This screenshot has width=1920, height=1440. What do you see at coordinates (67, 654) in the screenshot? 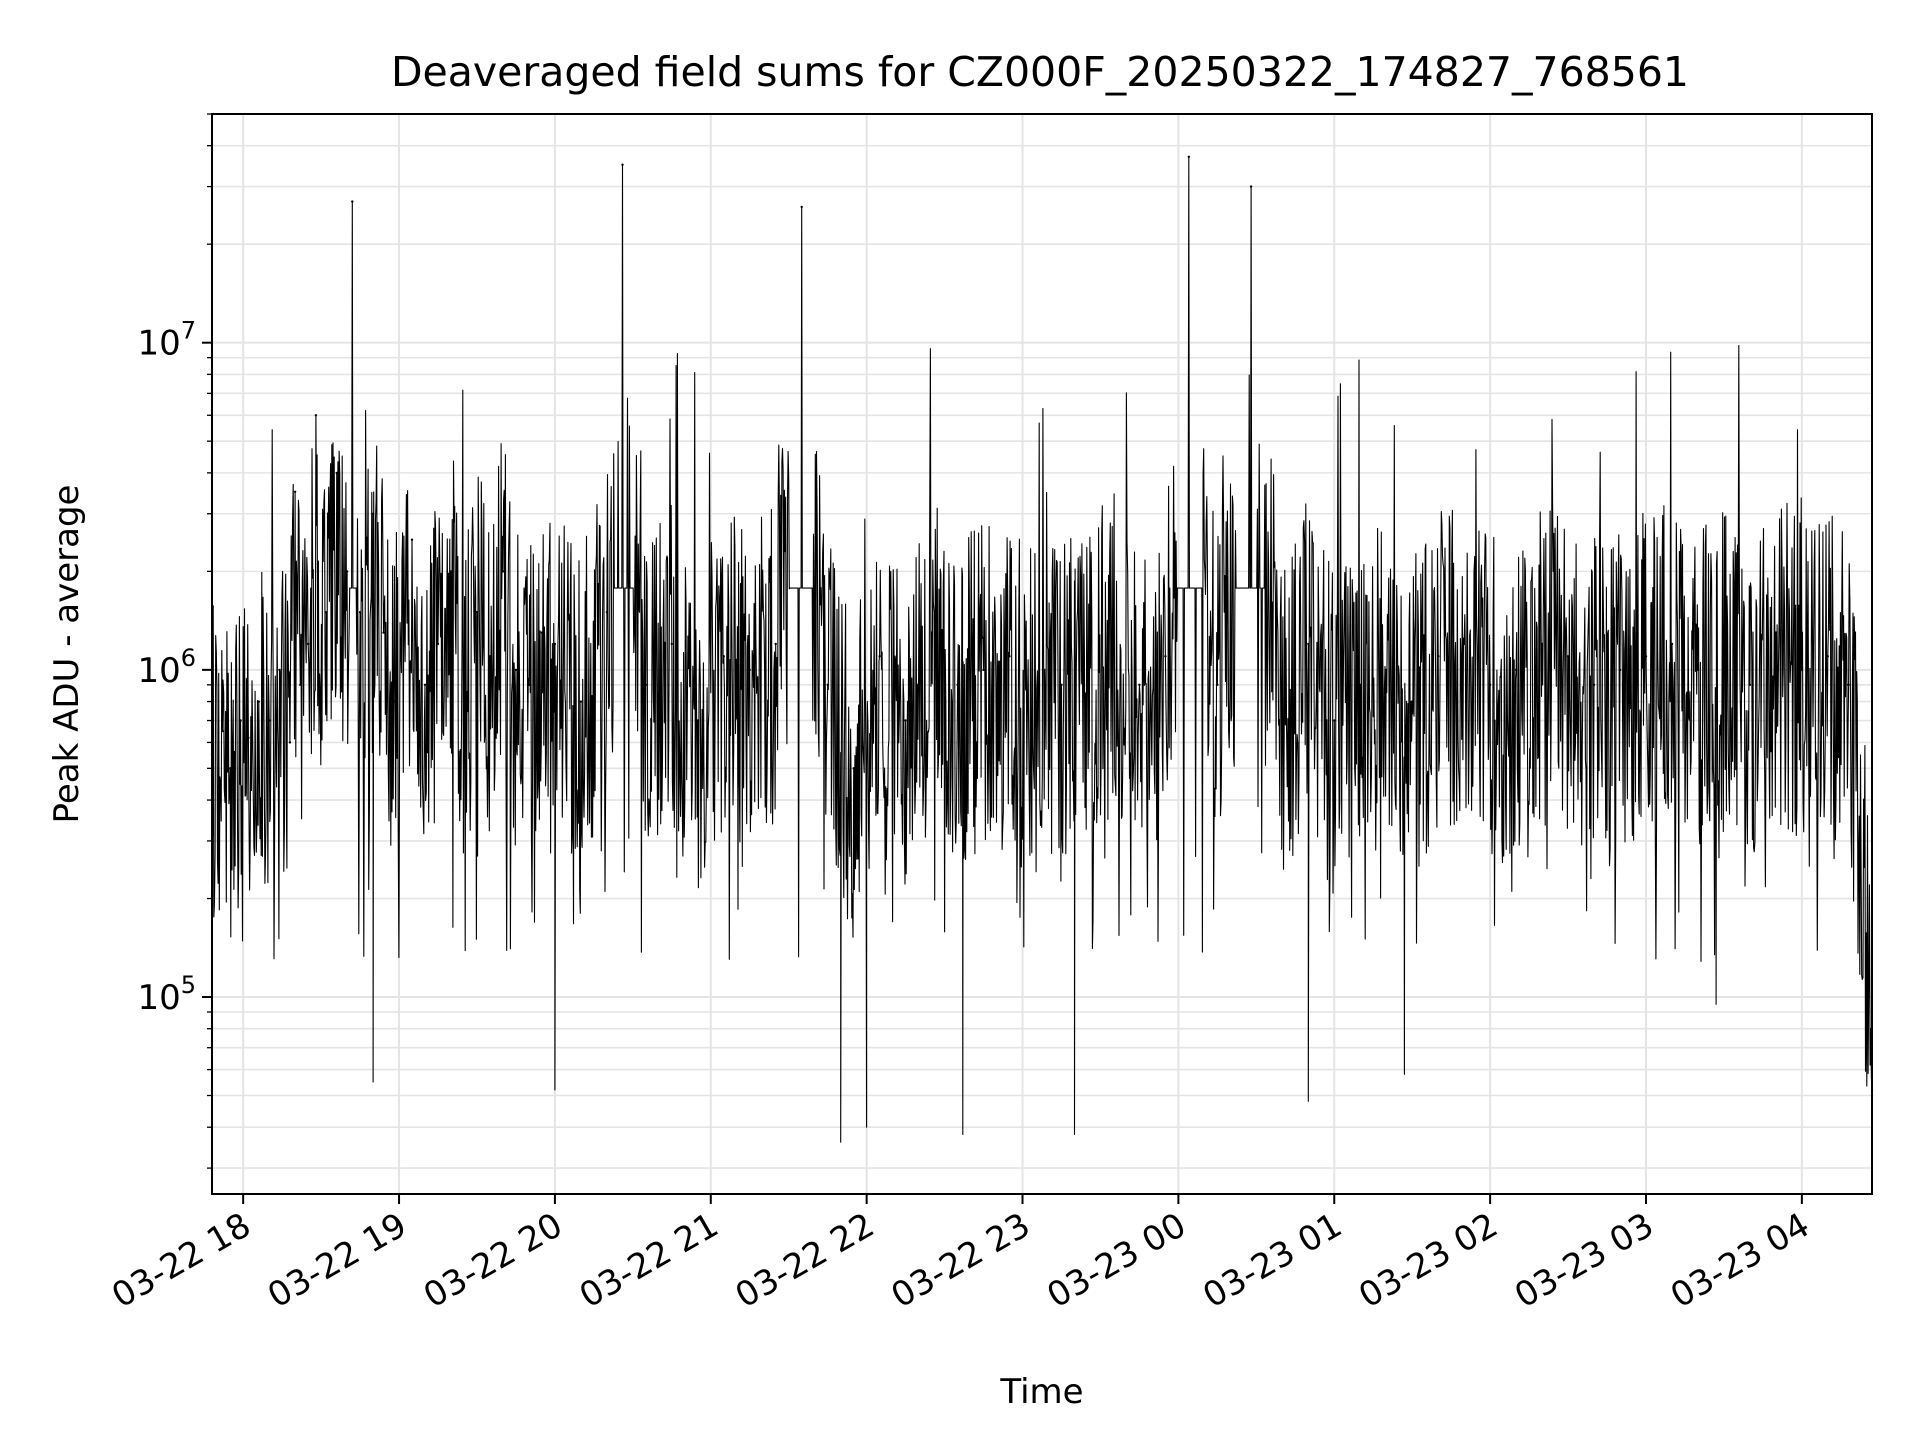
I see `y-axis-label: Peak ADU - average` at bounding box center [67, 654].